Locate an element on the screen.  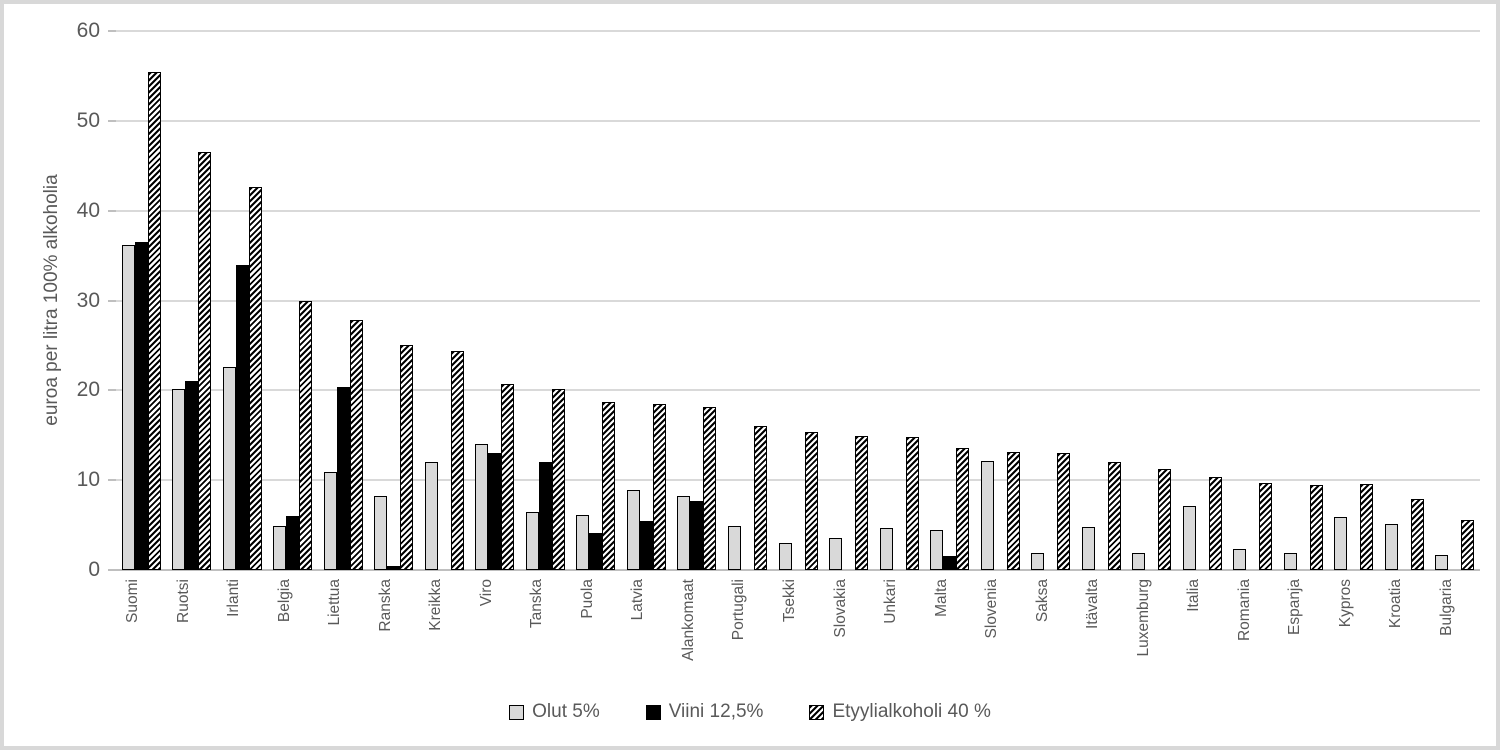
bar-Alankomaat-etyylialkoholi is located at coordinates (710, 488).